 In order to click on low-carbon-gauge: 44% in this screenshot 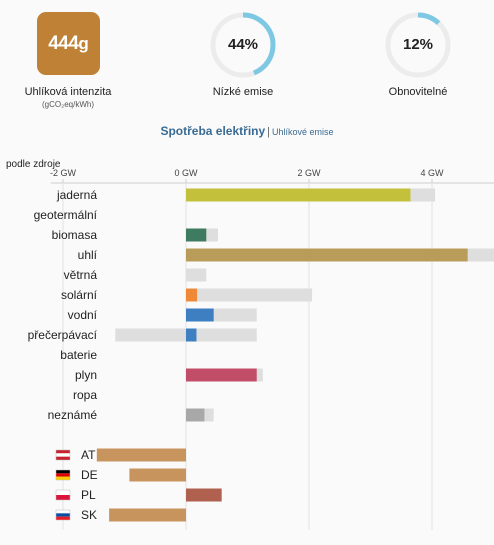, I will do `click(243, 45)`.